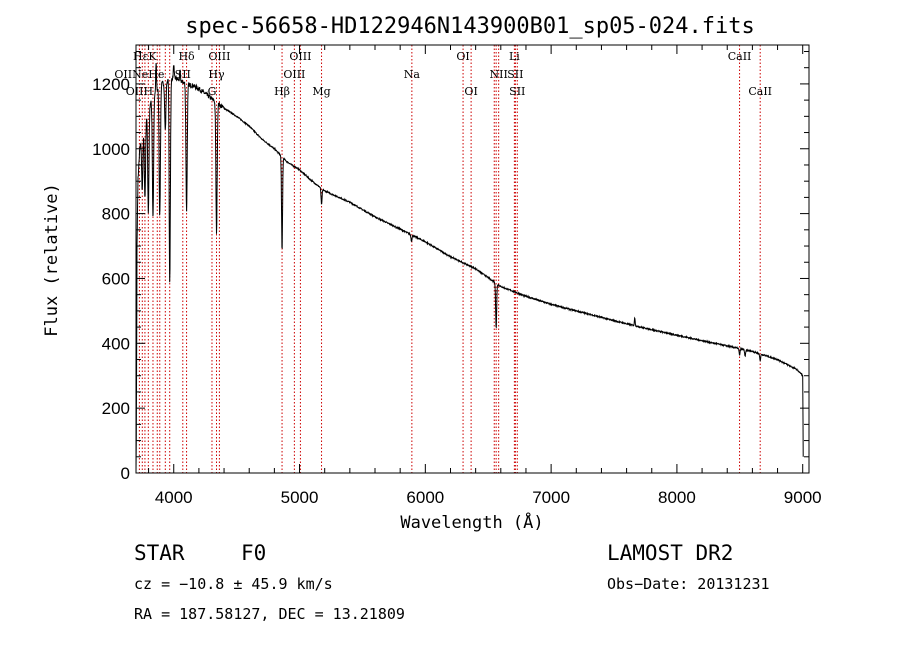 This screenshot has width=900, height=654. What do you see at coordinates (111, 84) in the screenshot?
I see `y-tick-label: 1200` at bounding box center [111, 84].